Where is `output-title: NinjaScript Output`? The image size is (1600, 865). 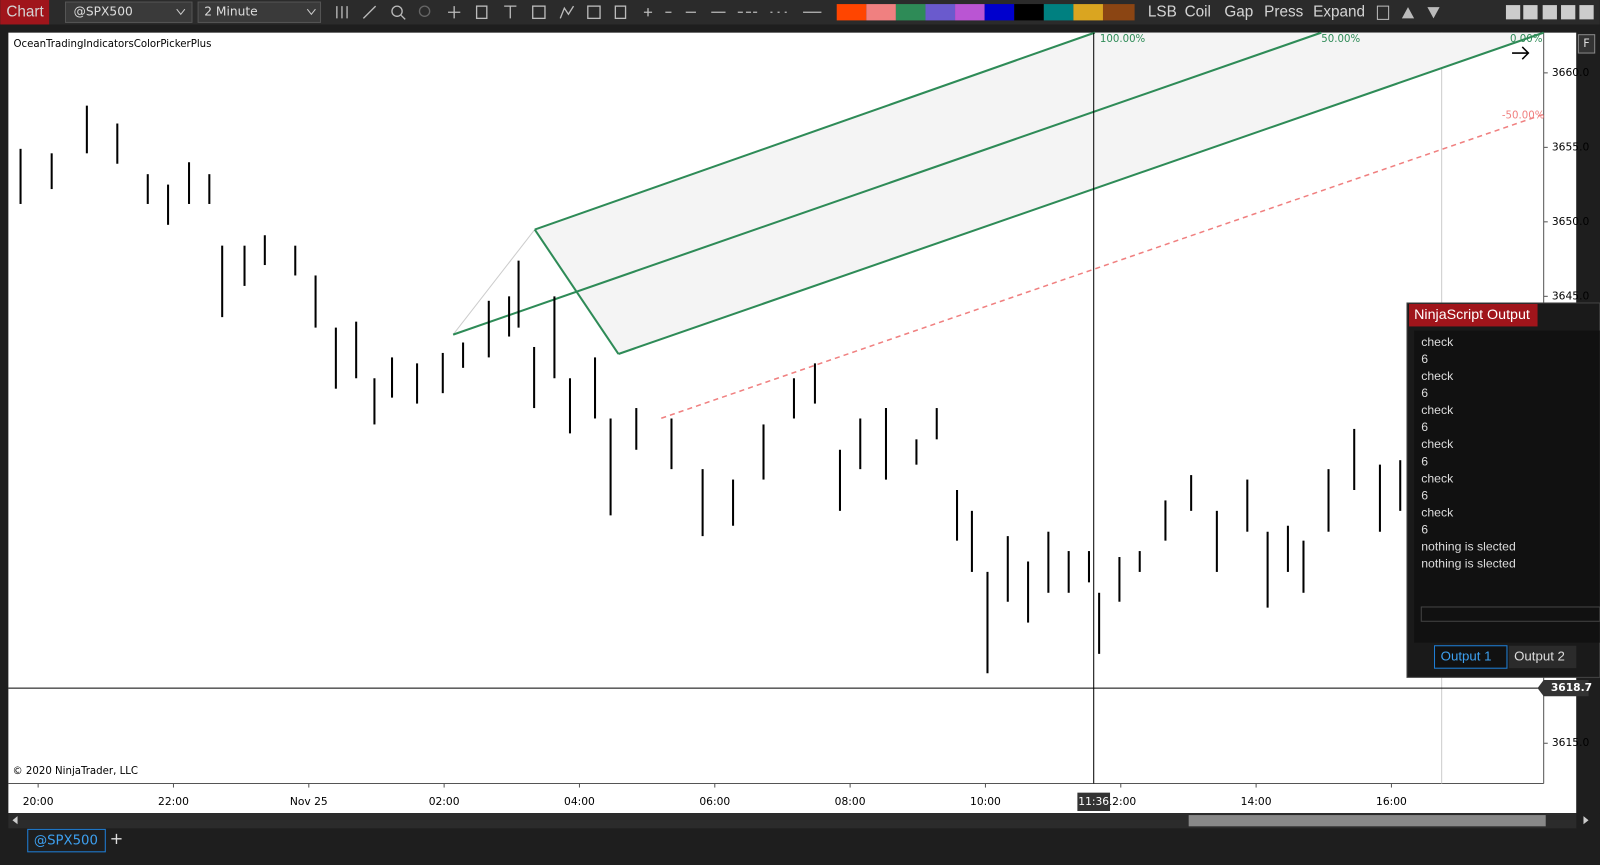 output-title: NinjaScript Output is located at coordinates (1472, 315).